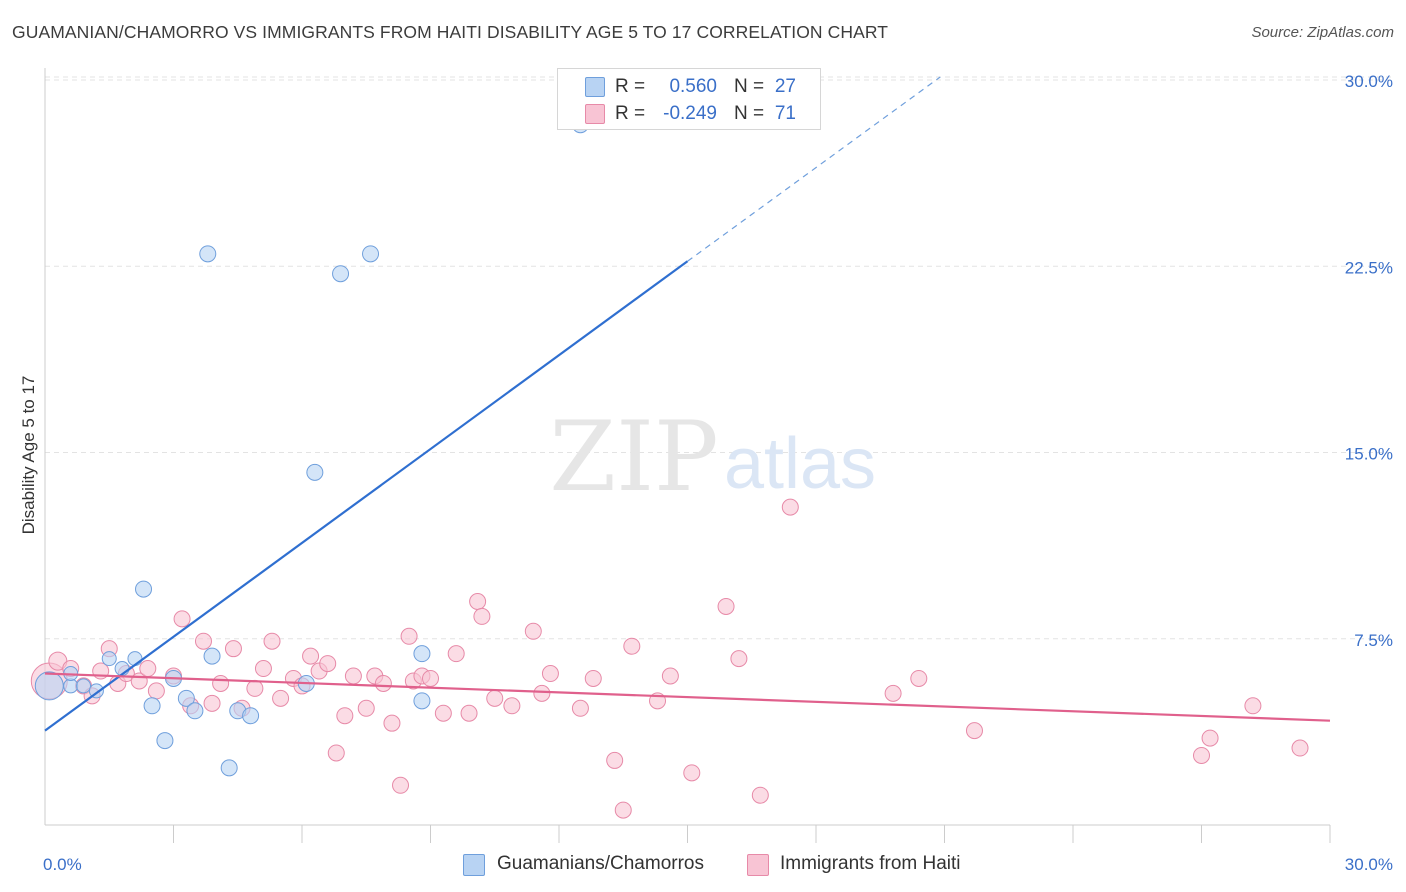  I want to click on watermark-atlas: atlas, so click(800, 464).